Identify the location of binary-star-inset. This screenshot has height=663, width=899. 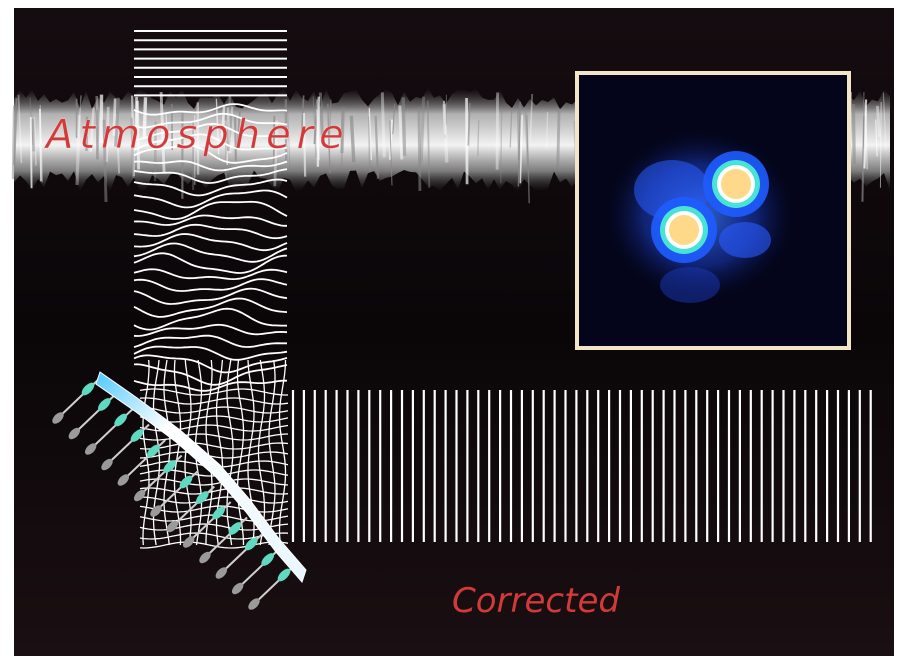
(713, 210).